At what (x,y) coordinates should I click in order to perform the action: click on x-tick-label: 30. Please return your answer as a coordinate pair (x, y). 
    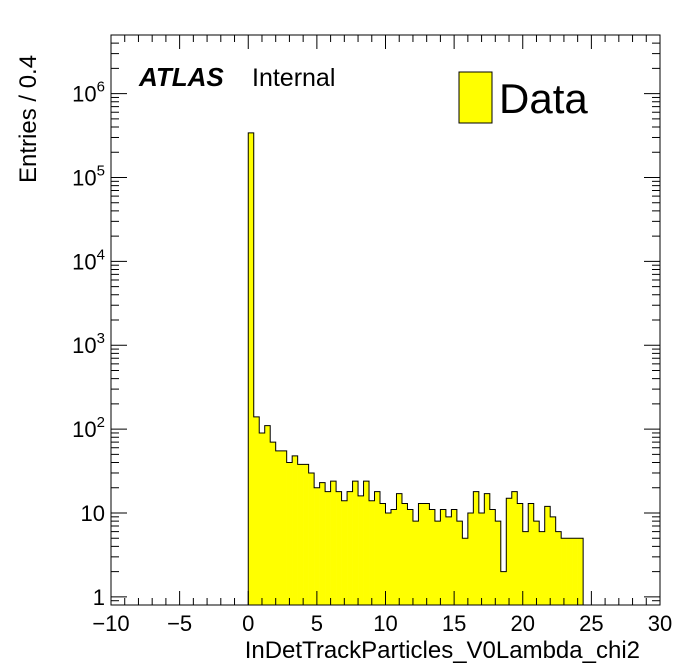
    Looking at the image, I should click on (660, 623).